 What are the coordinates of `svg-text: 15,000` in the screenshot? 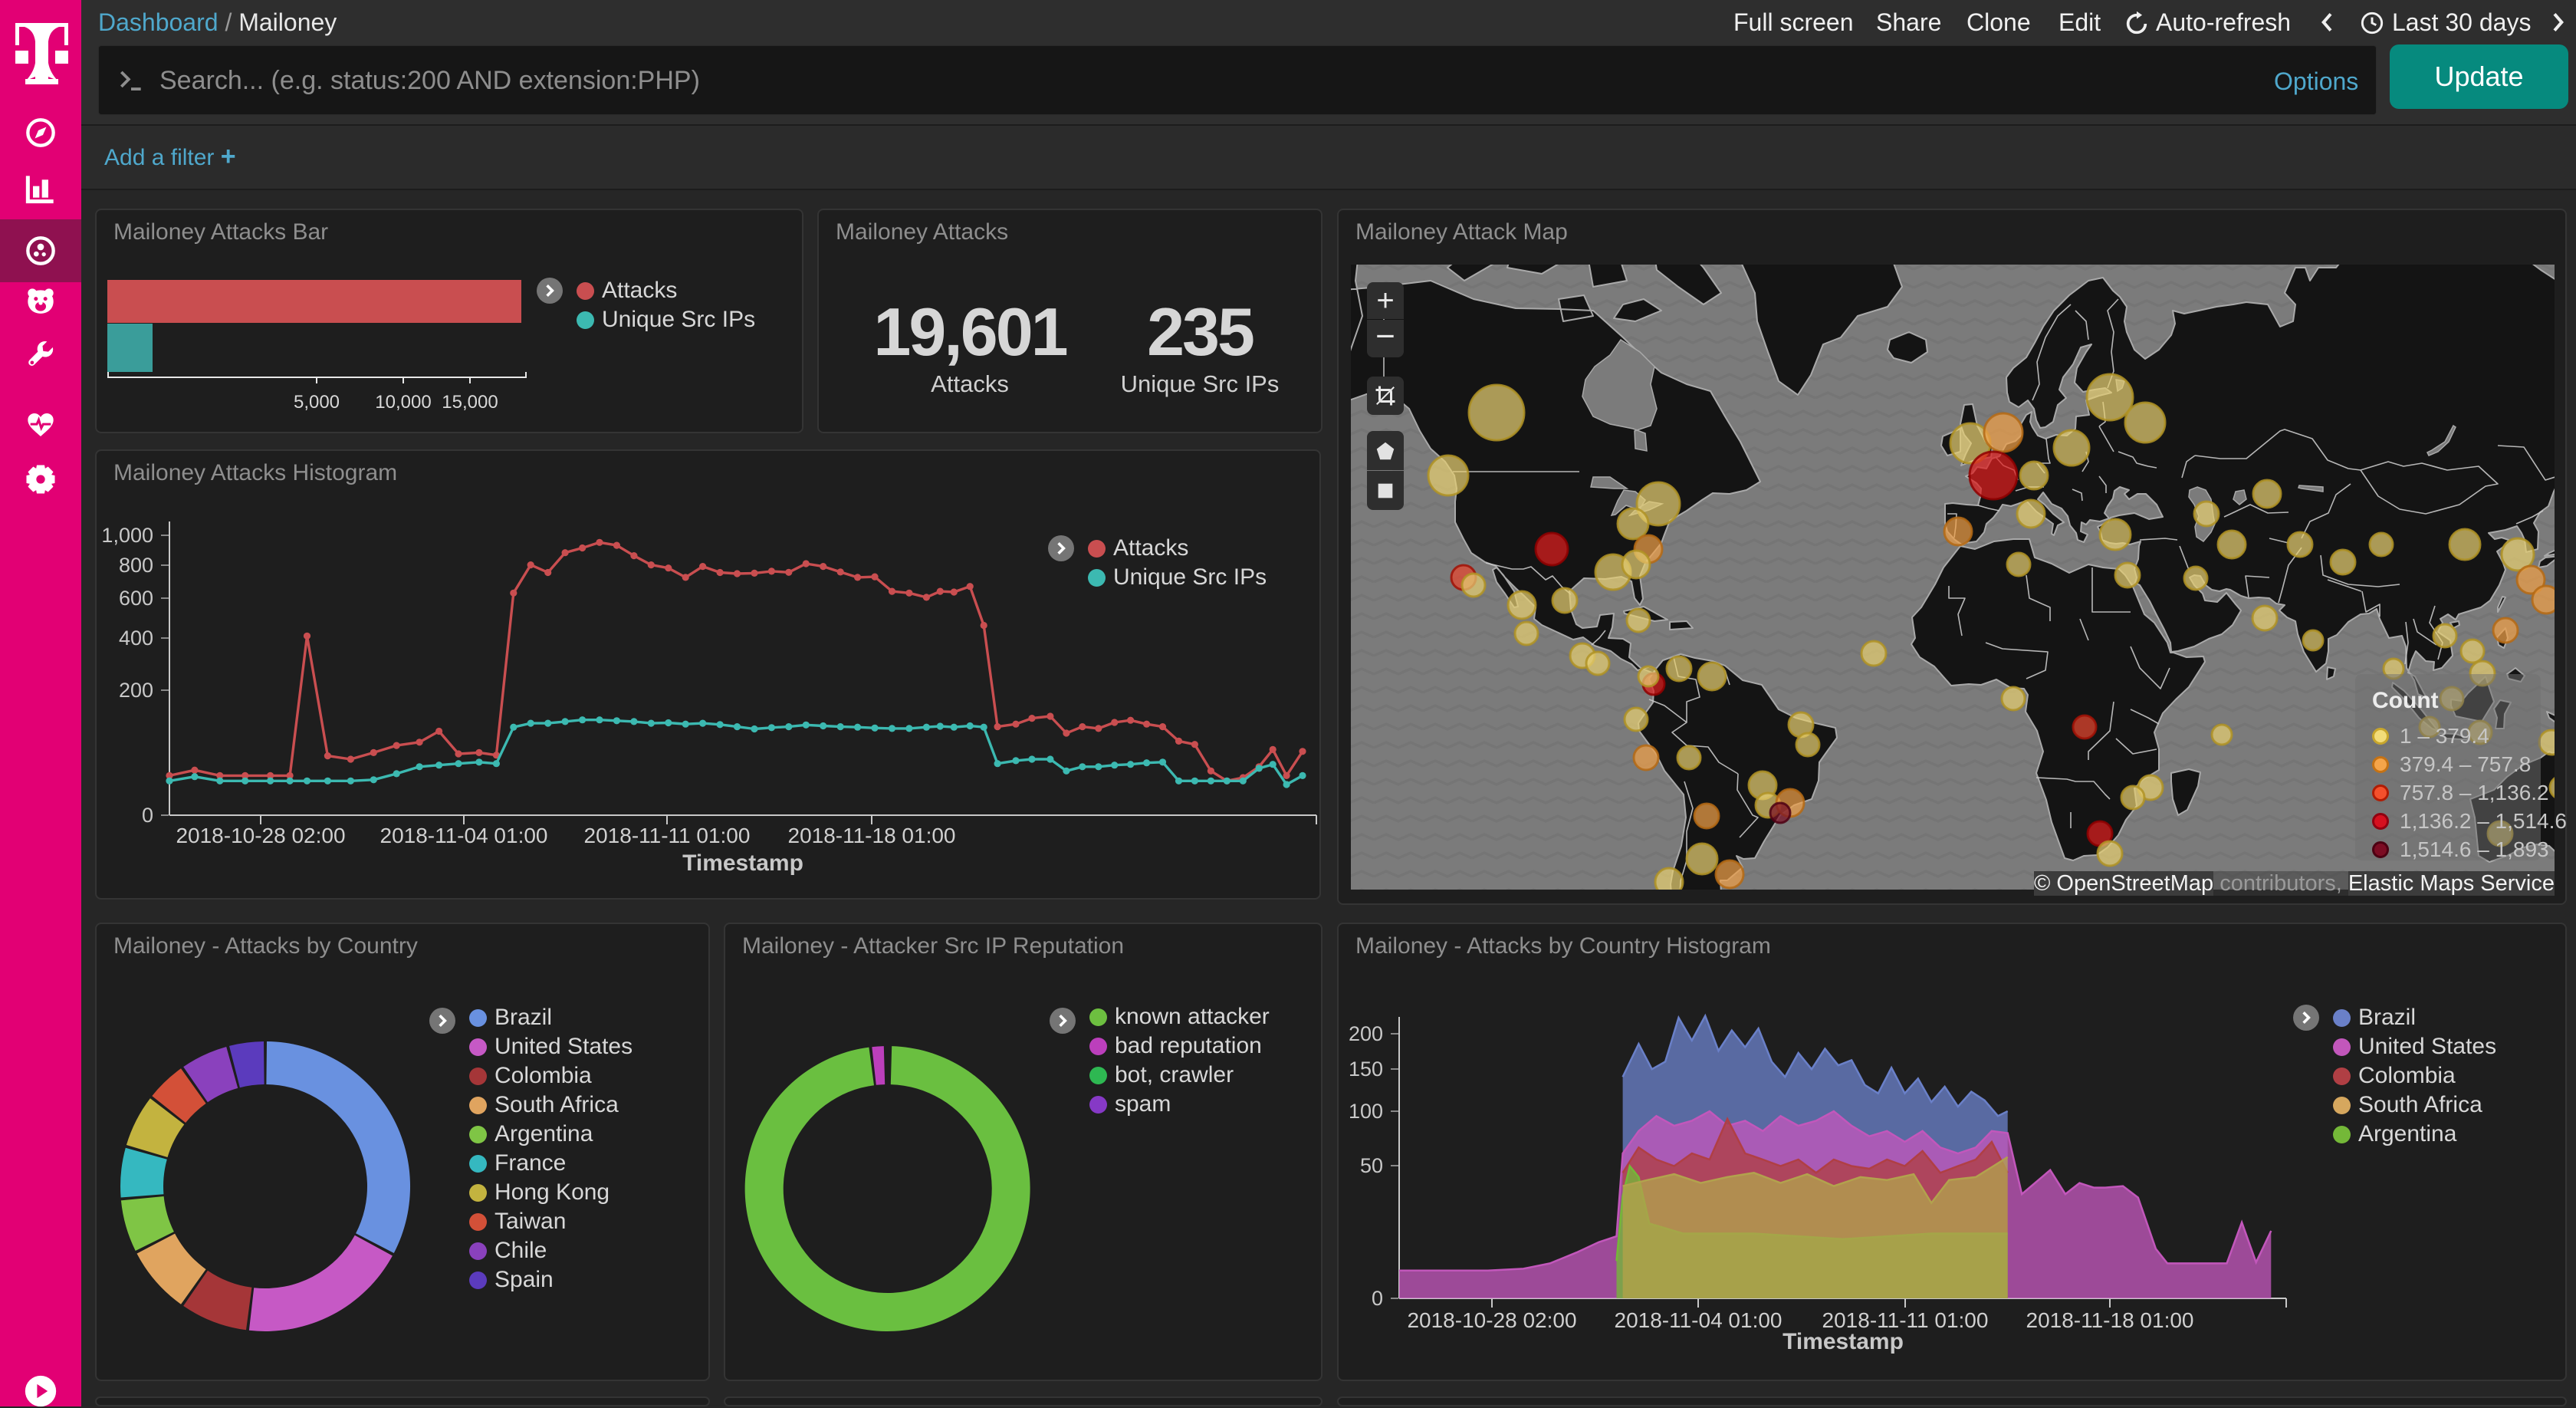 It's located at (470, 402).